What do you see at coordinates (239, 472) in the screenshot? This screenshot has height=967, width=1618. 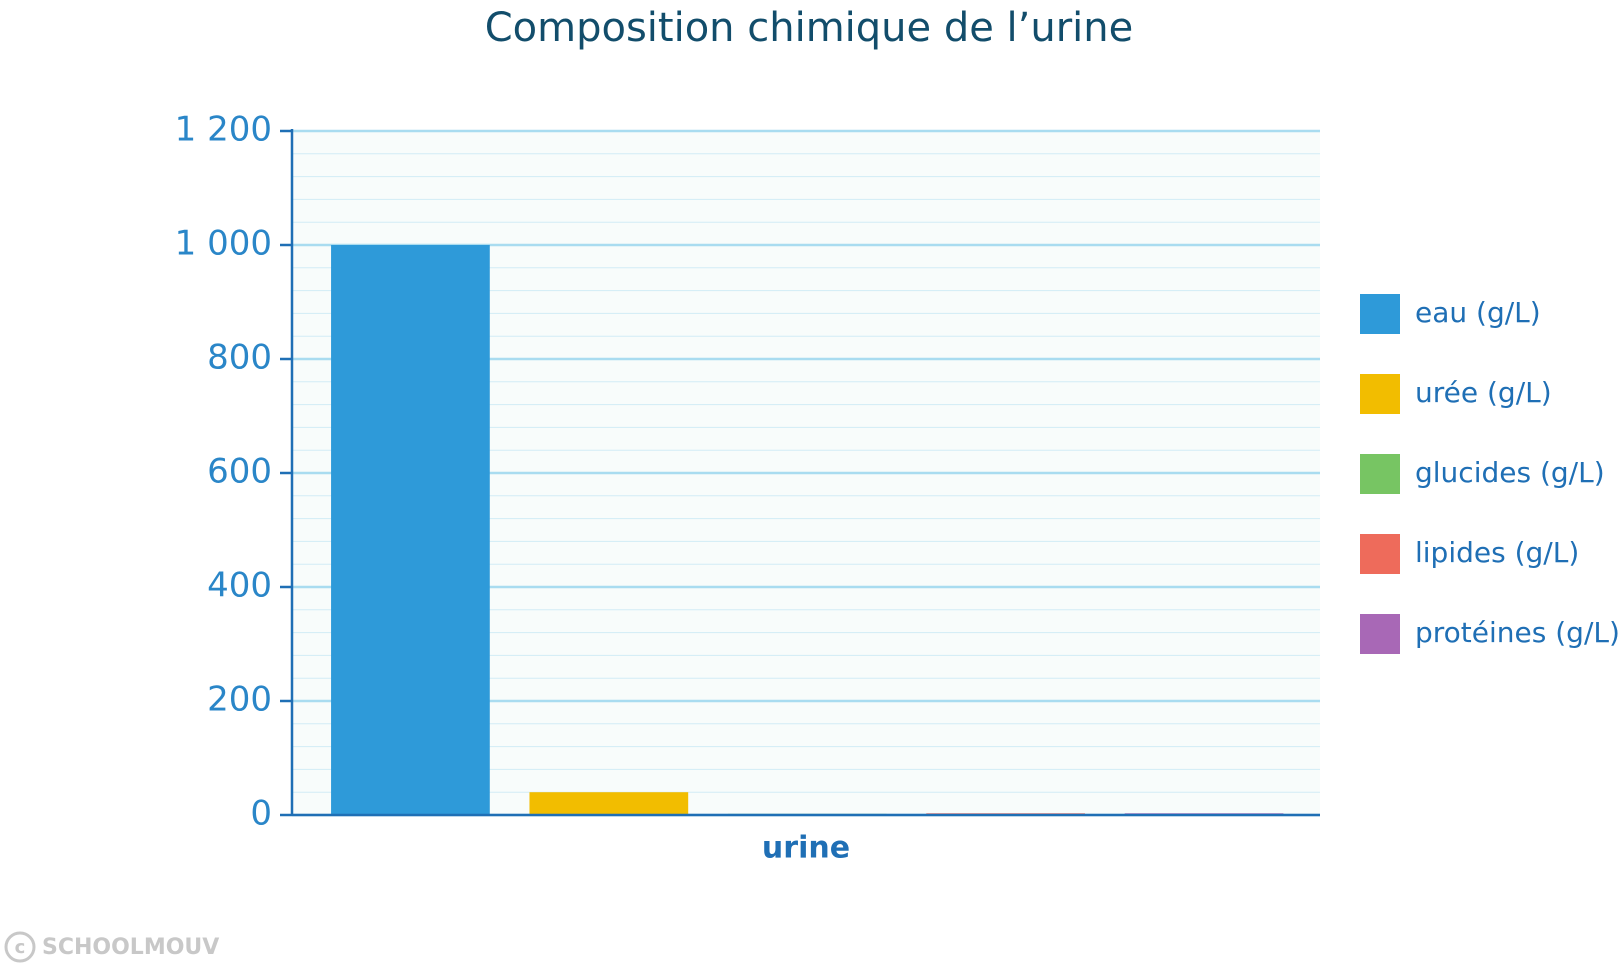 I see `y-tick-label: 600` at bounding box center [239, 472].